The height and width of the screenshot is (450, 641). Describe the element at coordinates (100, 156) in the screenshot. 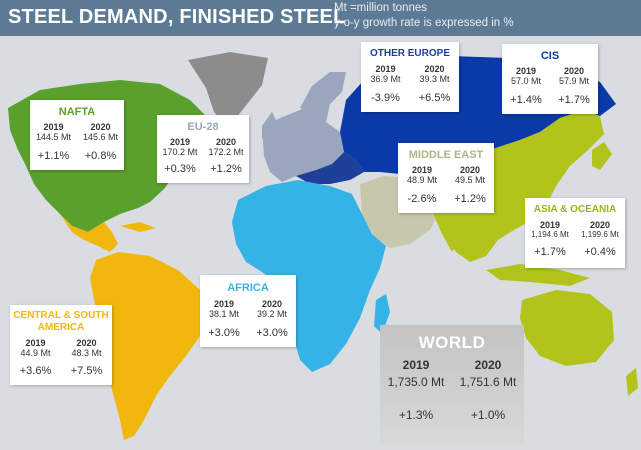

I see `growth-rate: +0.8%` at that location.